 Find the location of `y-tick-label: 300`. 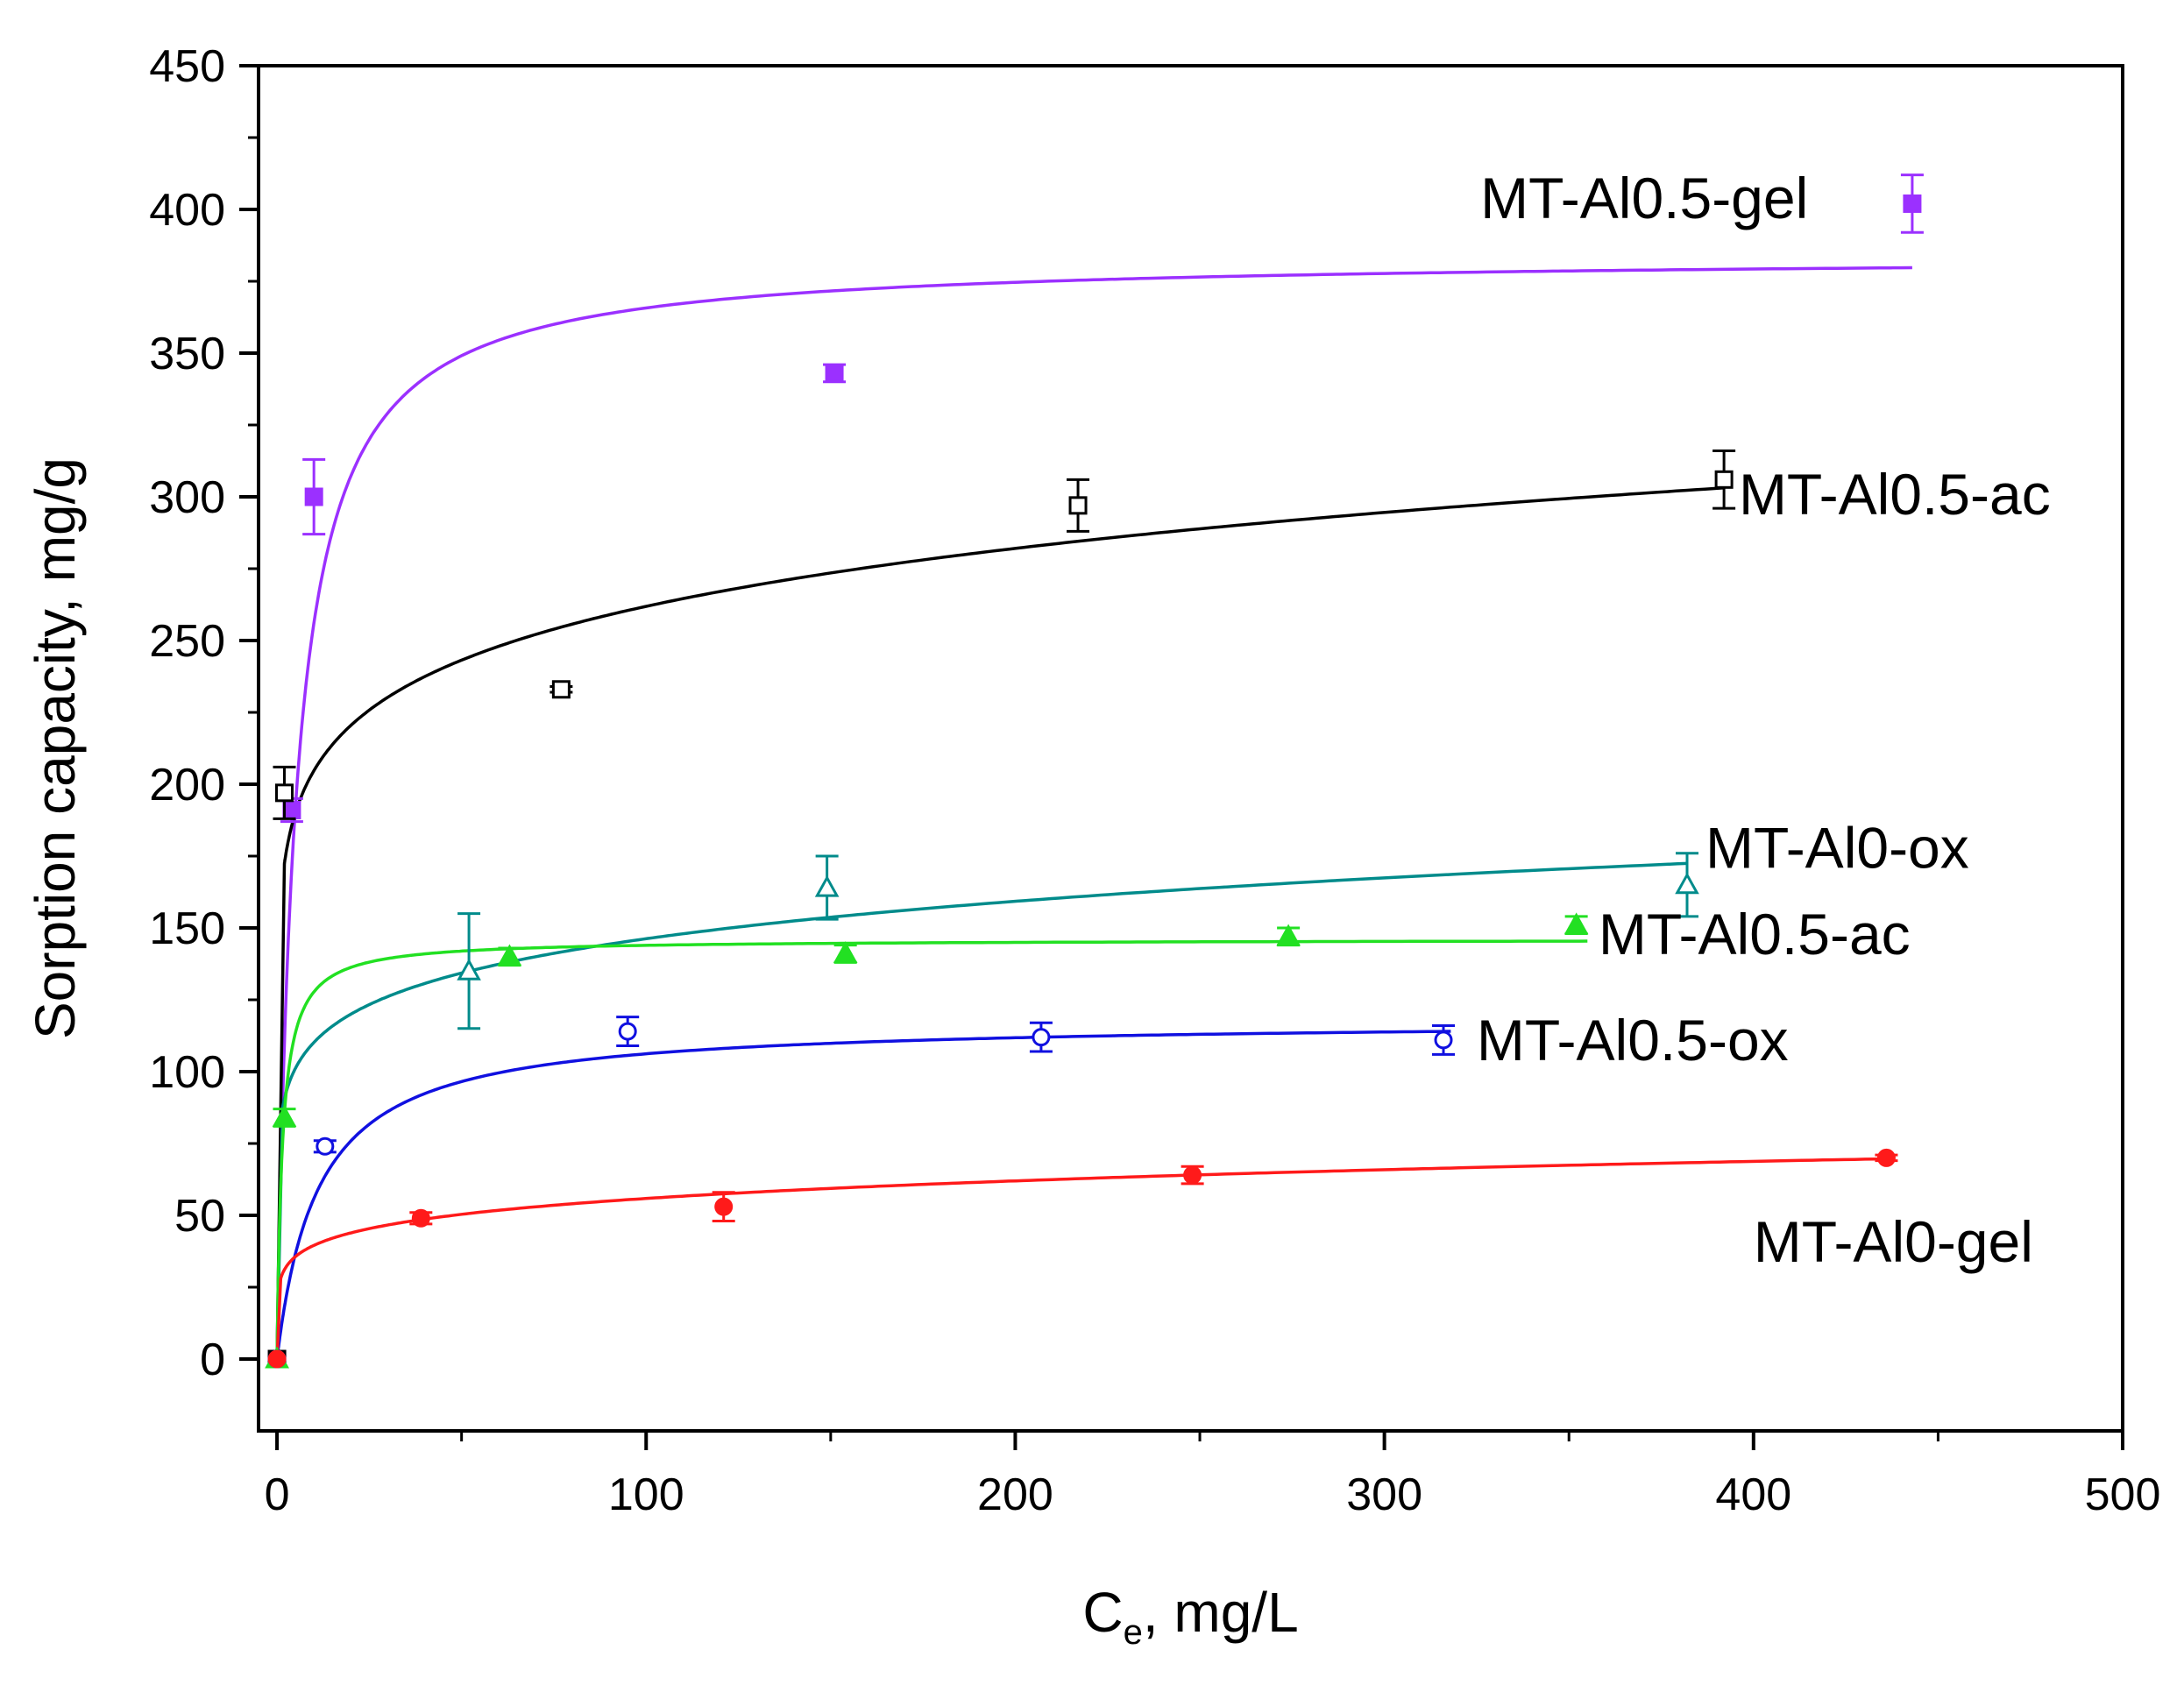

y-tick-label: 300 is located at coordinates (187, 497).